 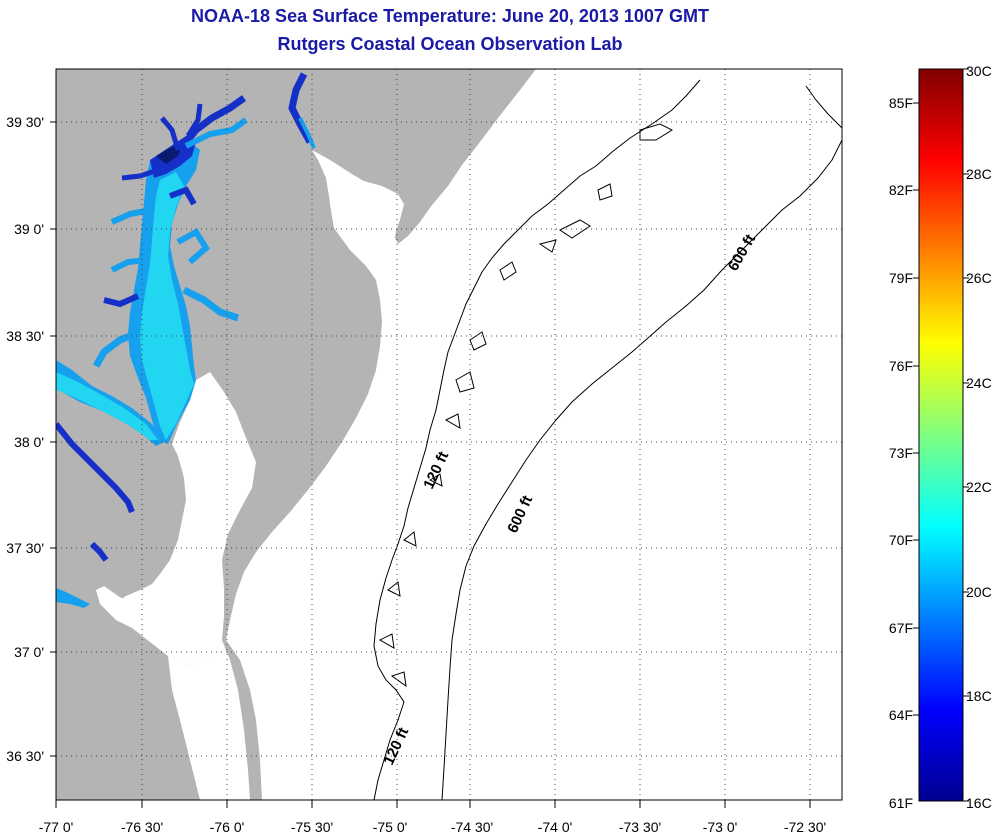 I want to click on colorbar-c-label: 20C, so click(x=979, y=592).